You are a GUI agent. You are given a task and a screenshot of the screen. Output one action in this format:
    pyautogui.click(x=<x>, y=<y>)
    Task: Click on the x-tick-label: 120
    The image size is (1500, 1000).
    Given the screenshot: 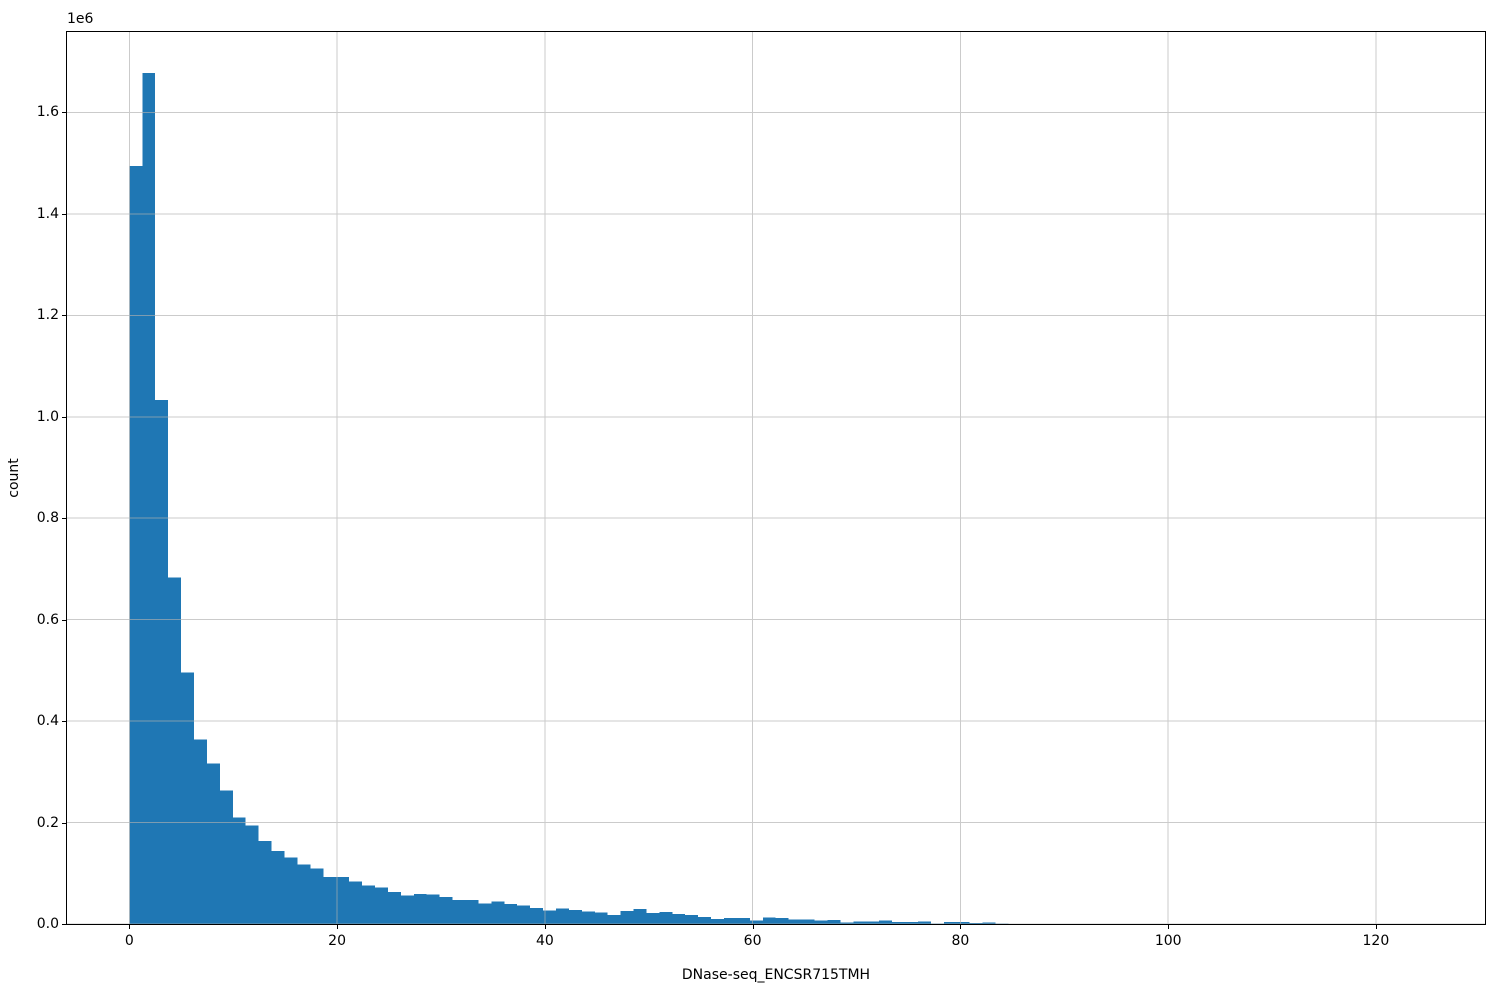 What is the action you would take?
    pyautogui.click(x=1376, y=941)
    